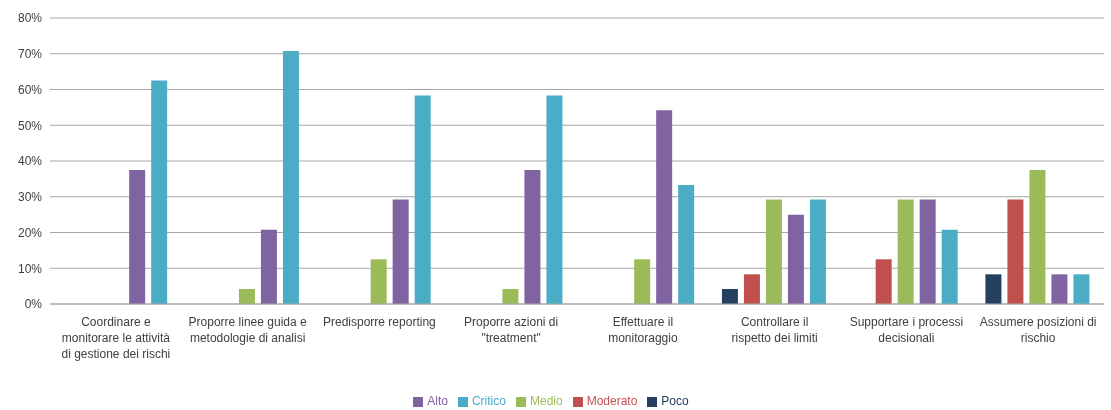 Image resolution: width=1111 pixels, height=410 pixels. I want to click on legend-label: Moderato, so click(612, 401).